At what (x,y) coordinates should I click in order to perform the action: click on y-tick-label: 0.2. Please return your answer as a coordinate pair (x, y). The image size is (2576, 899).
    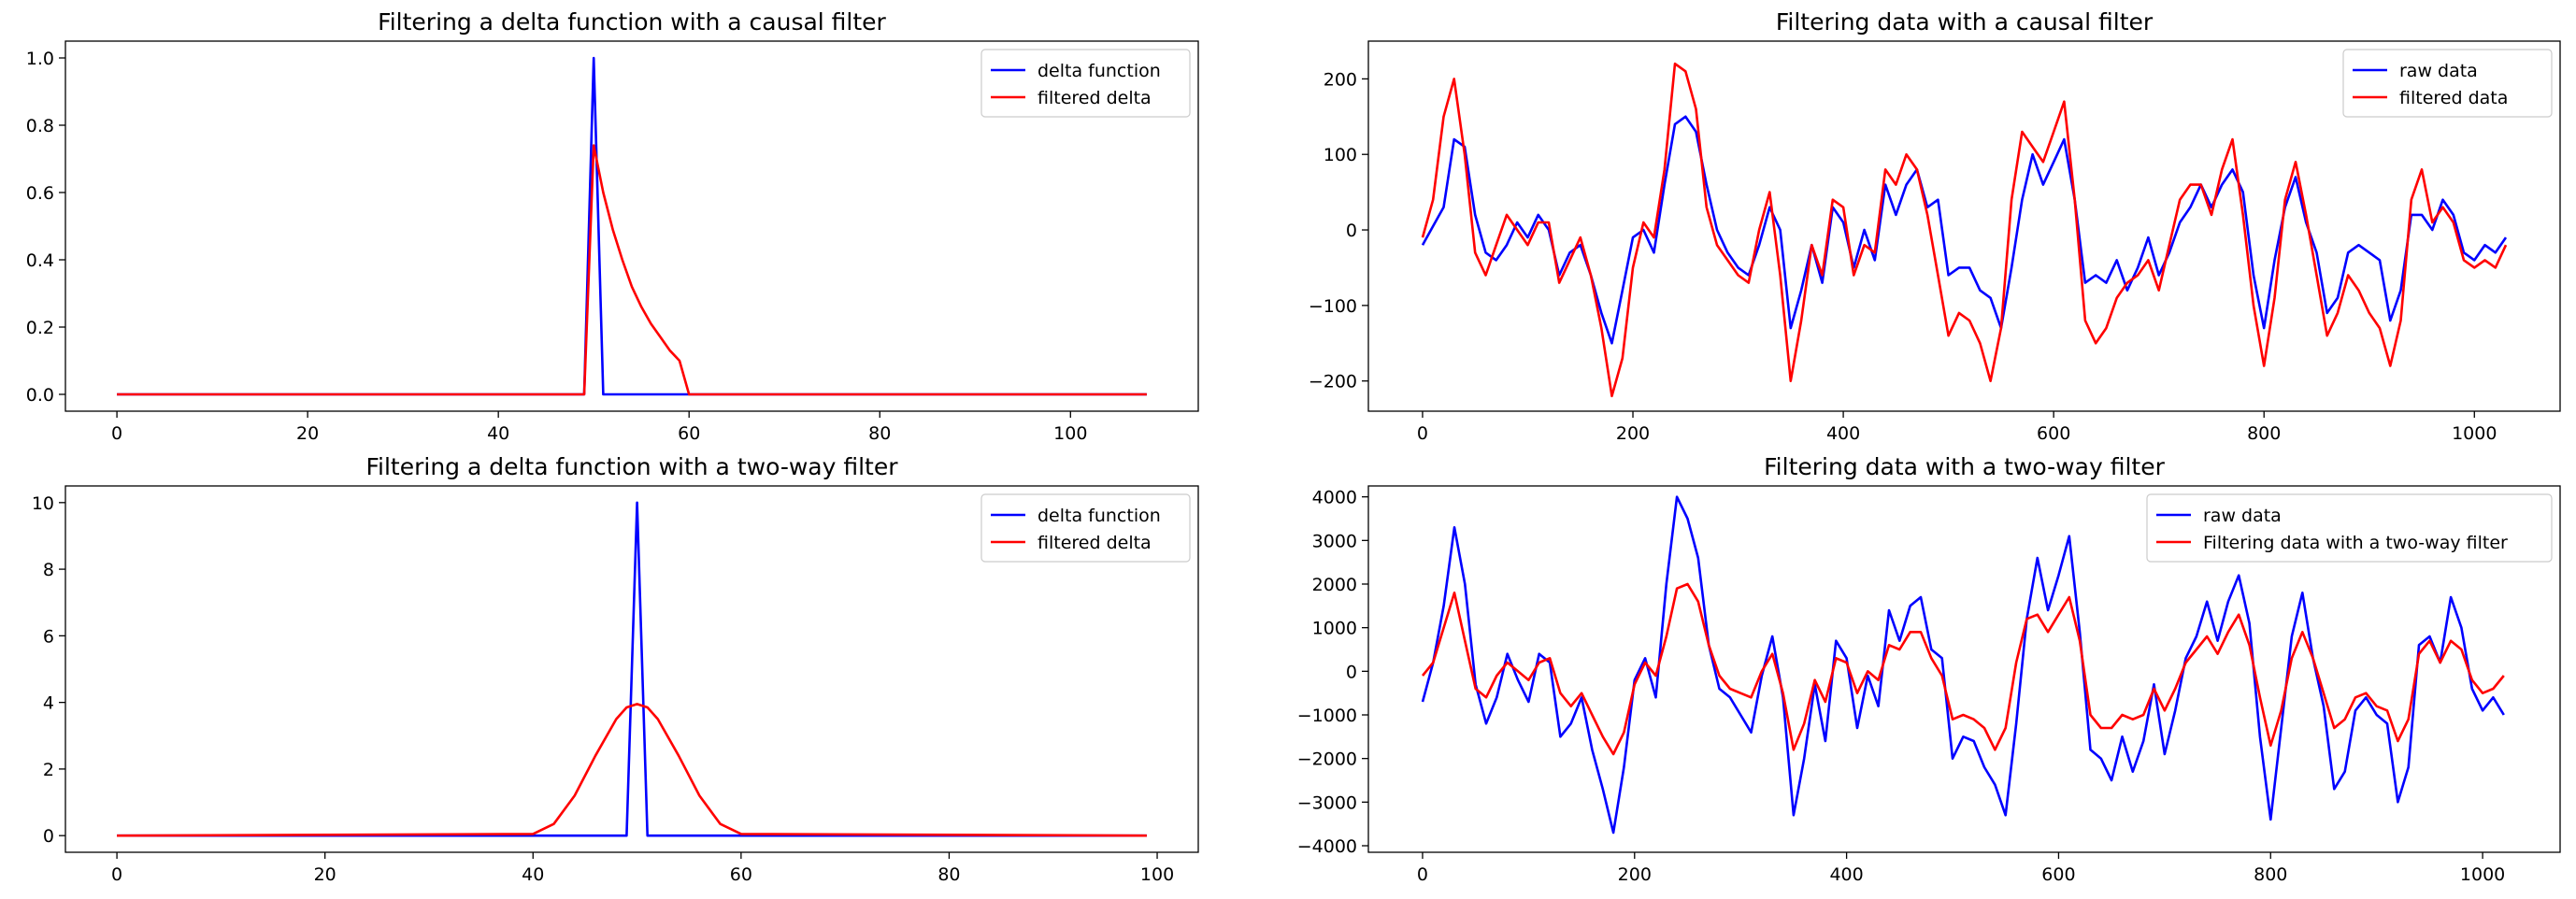
    Looking at the image, I should click on (40, 328).